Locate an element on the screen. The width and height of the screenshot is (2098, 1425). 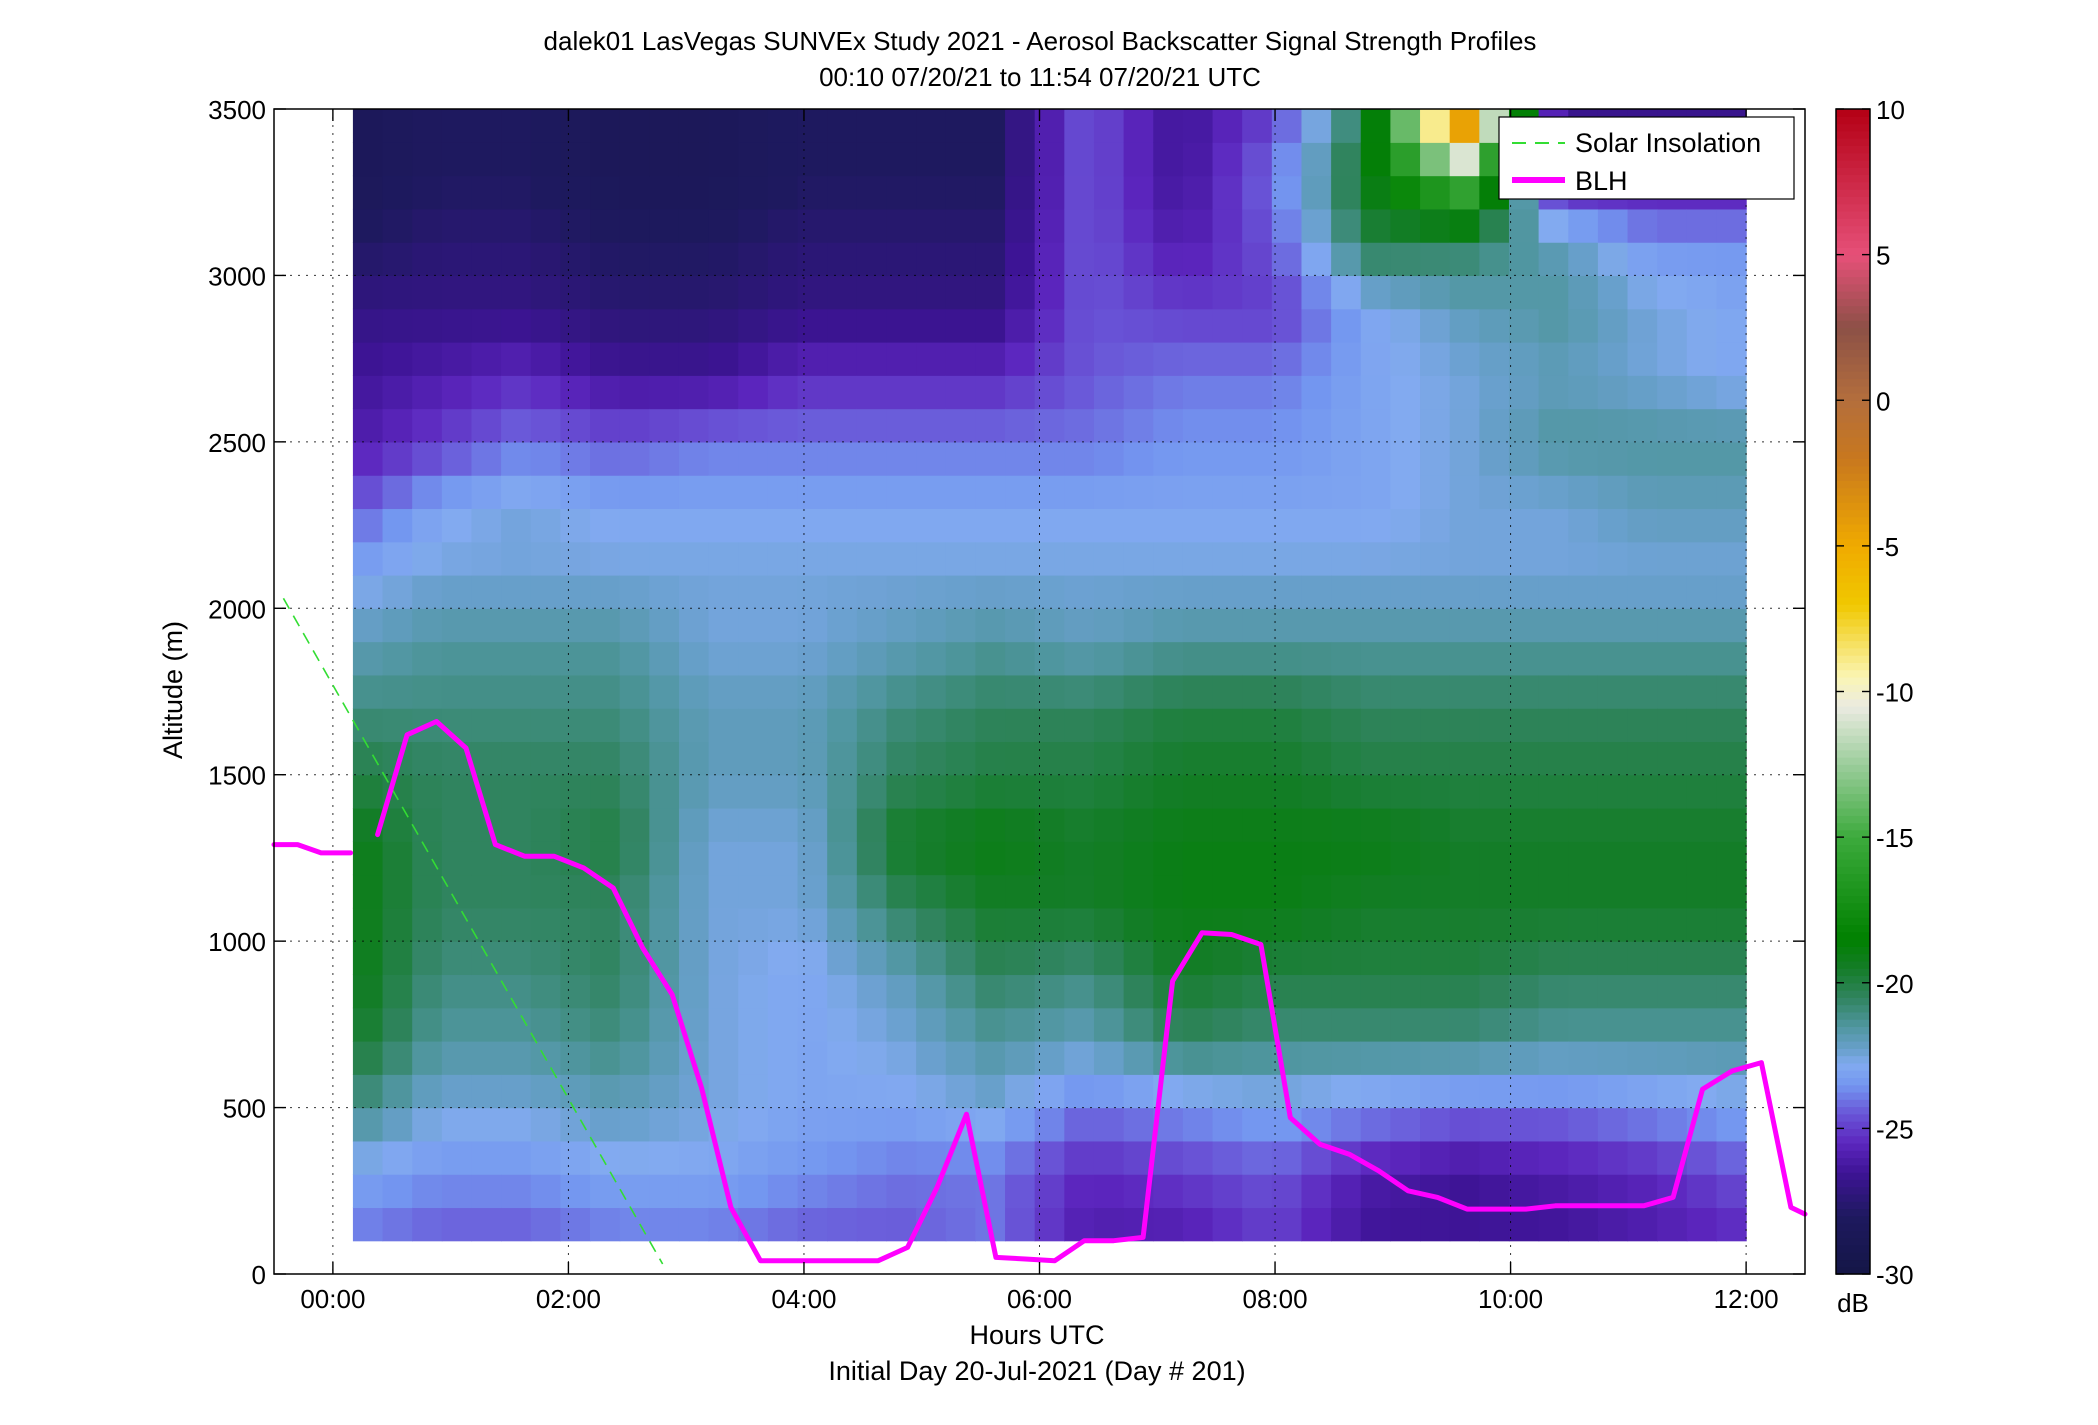
y-tick-label: 2000 is located at coordinates (237, 609).